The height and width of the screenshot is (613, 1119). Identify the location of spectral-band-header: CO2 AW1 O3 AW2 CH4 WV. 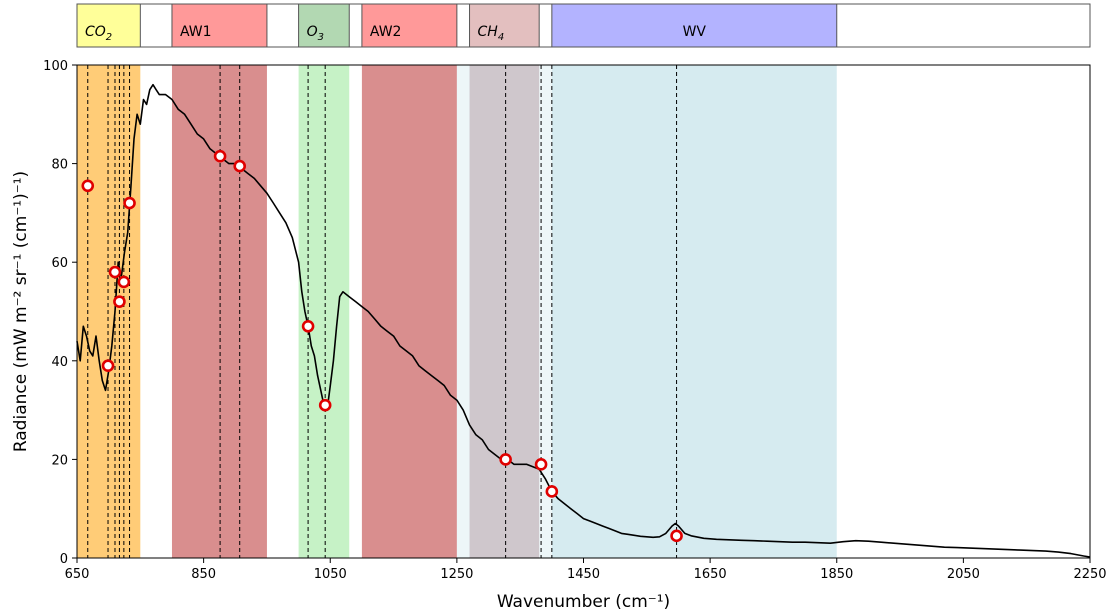
(583, 25).